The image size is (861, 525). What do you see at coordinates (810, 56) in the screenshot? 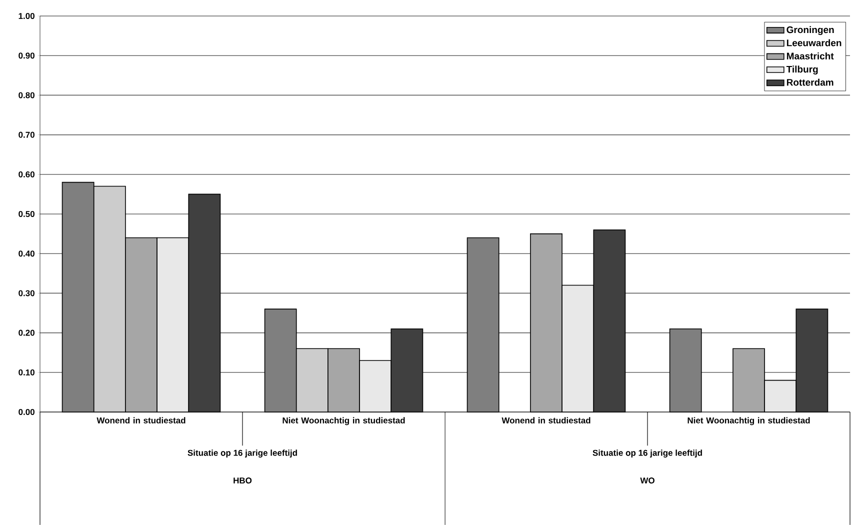
I see `legend-label: Maastricht` at bounding box center [810, 56].